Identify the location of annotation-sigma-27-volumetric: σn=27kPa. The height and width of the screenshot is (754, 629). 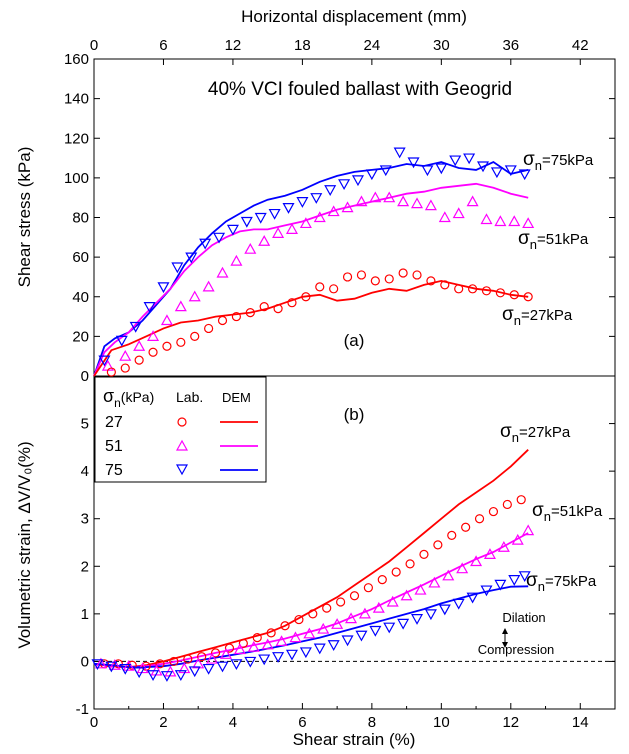
(535, 433).